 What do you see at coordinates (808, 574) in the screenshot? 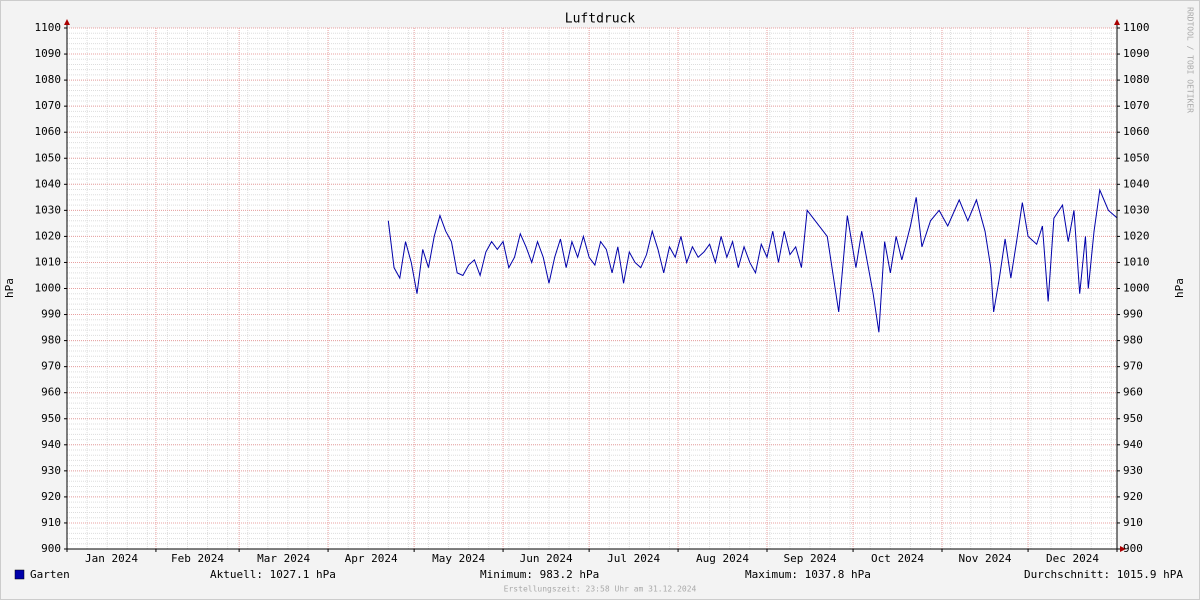
I see `stat-max: Maximum: 1037.8 hPa` at bounding box center [808, 574].